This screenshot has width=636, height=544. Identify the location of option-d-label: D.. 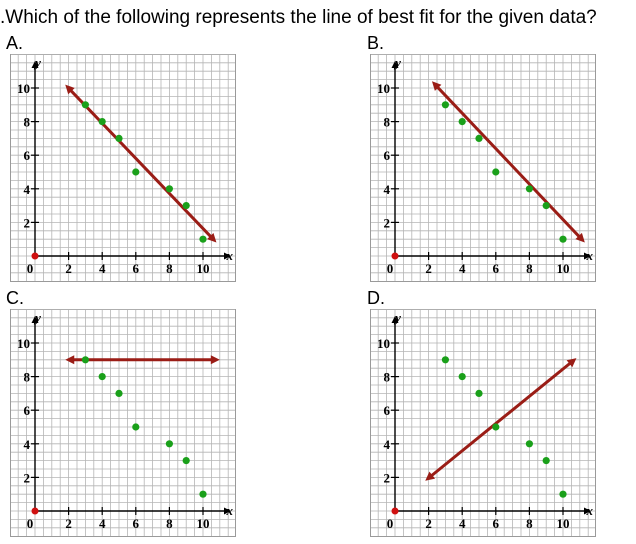
(376, 298).